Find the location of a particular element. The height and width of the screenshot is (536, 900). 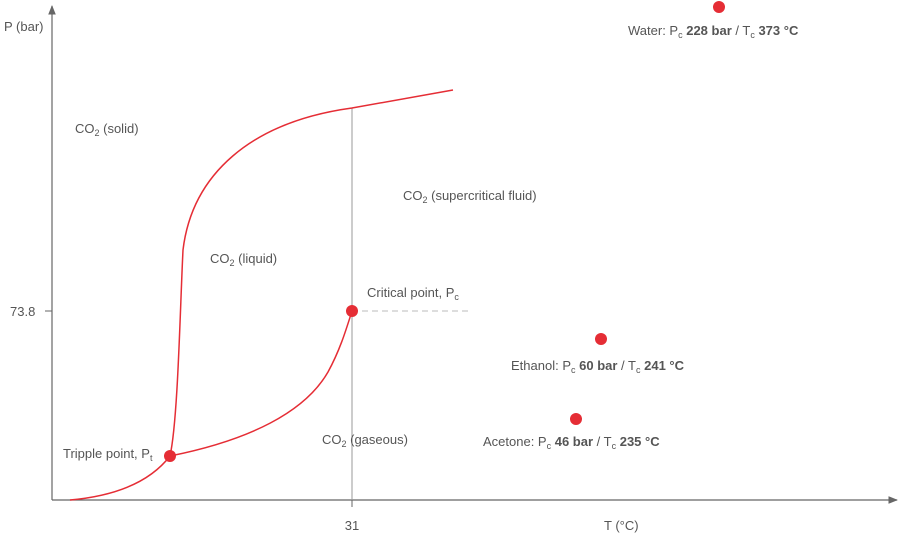

region-label: CO2 (liquid) is located at coordinates (243, 259).